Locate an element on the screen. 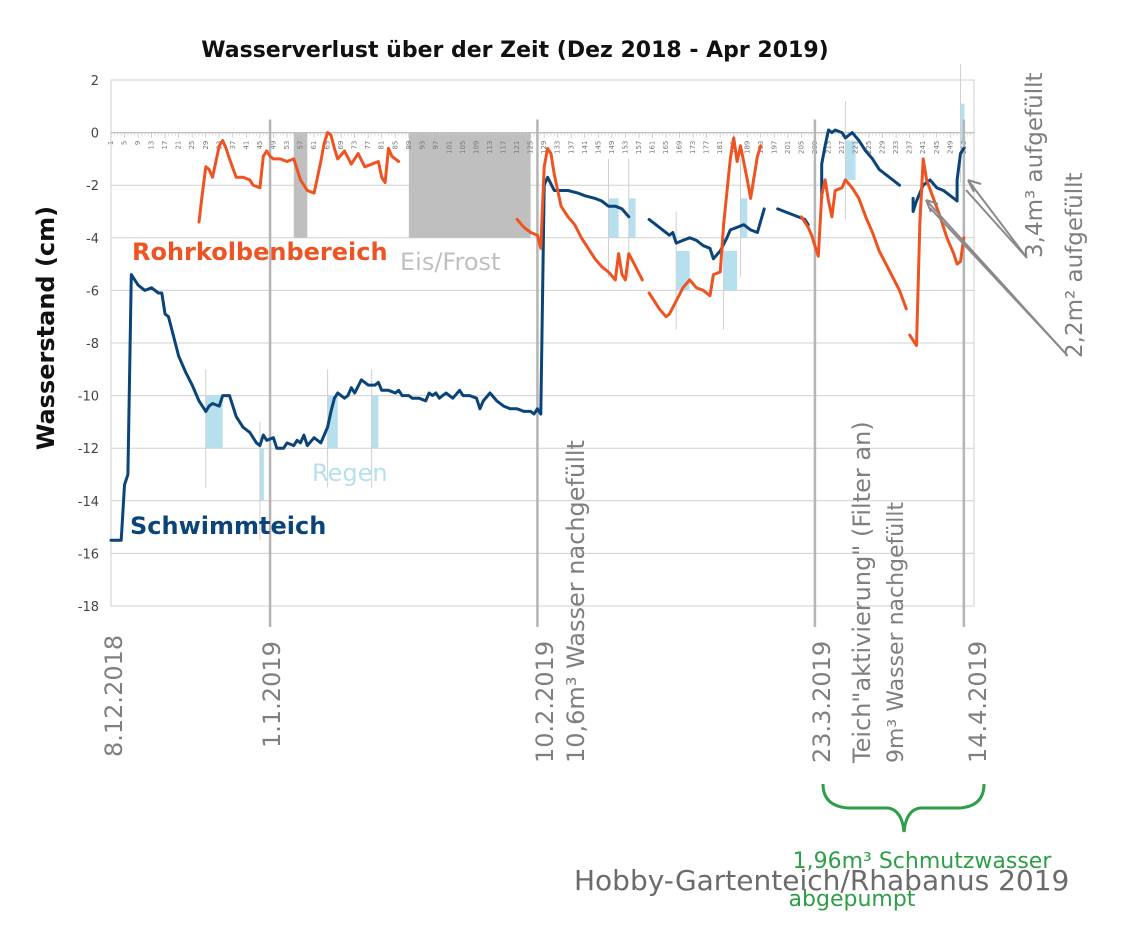 The image size is (1132, 948). x-tick-label: 69 is located at coordinates (341, 145).